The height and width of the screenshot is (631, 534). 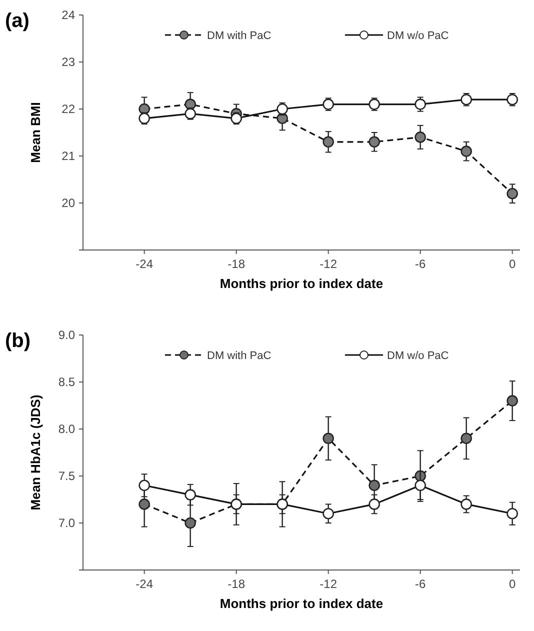 What do you see at coordinates (69, 156) in the screenshot?
I see `y-tick-label: 21` at bounding box center [69, 156].